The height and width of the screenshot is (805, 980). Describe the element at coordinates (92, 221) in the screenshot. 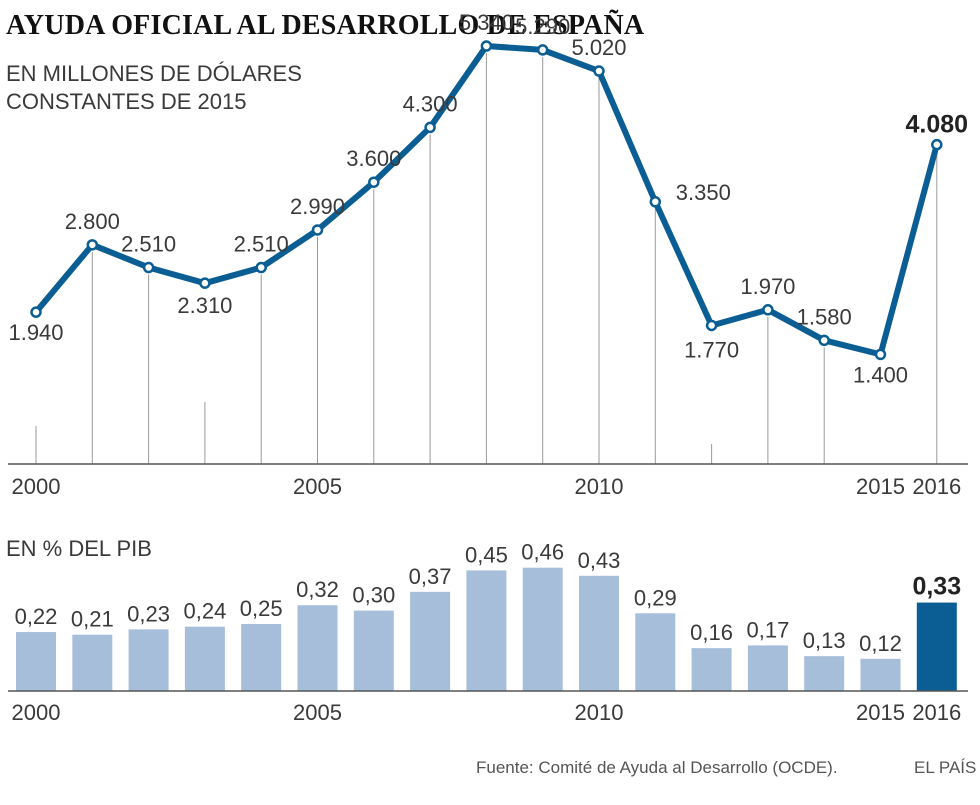

I see `line-value-label: 2.800` at that location.